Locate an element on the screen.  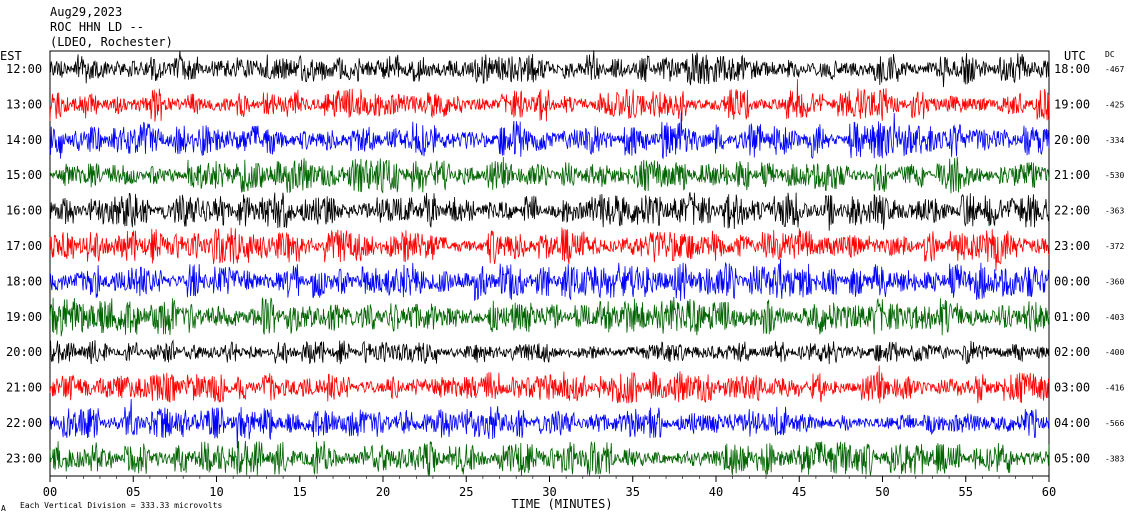
est-tick-label: 15:00 is located at coordinates (24, 175).